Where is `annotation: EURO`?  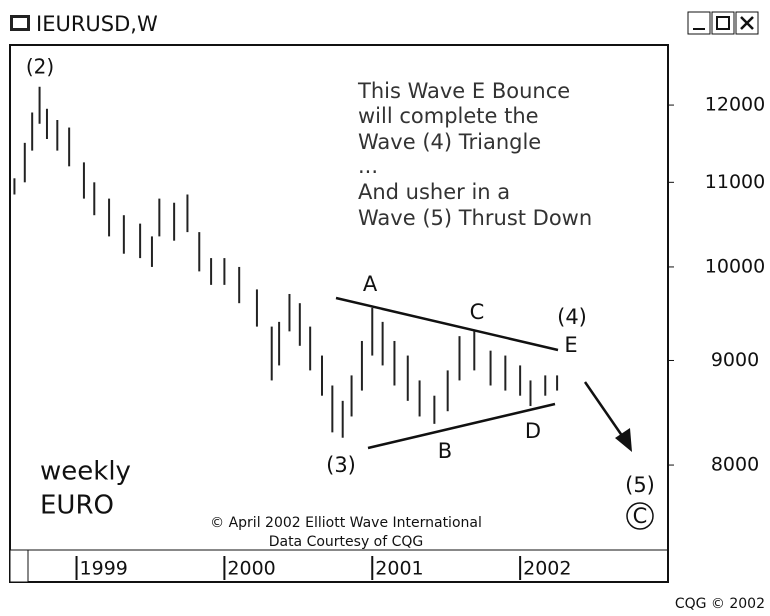 annotation: EURO is located at coordinates (77, 506).